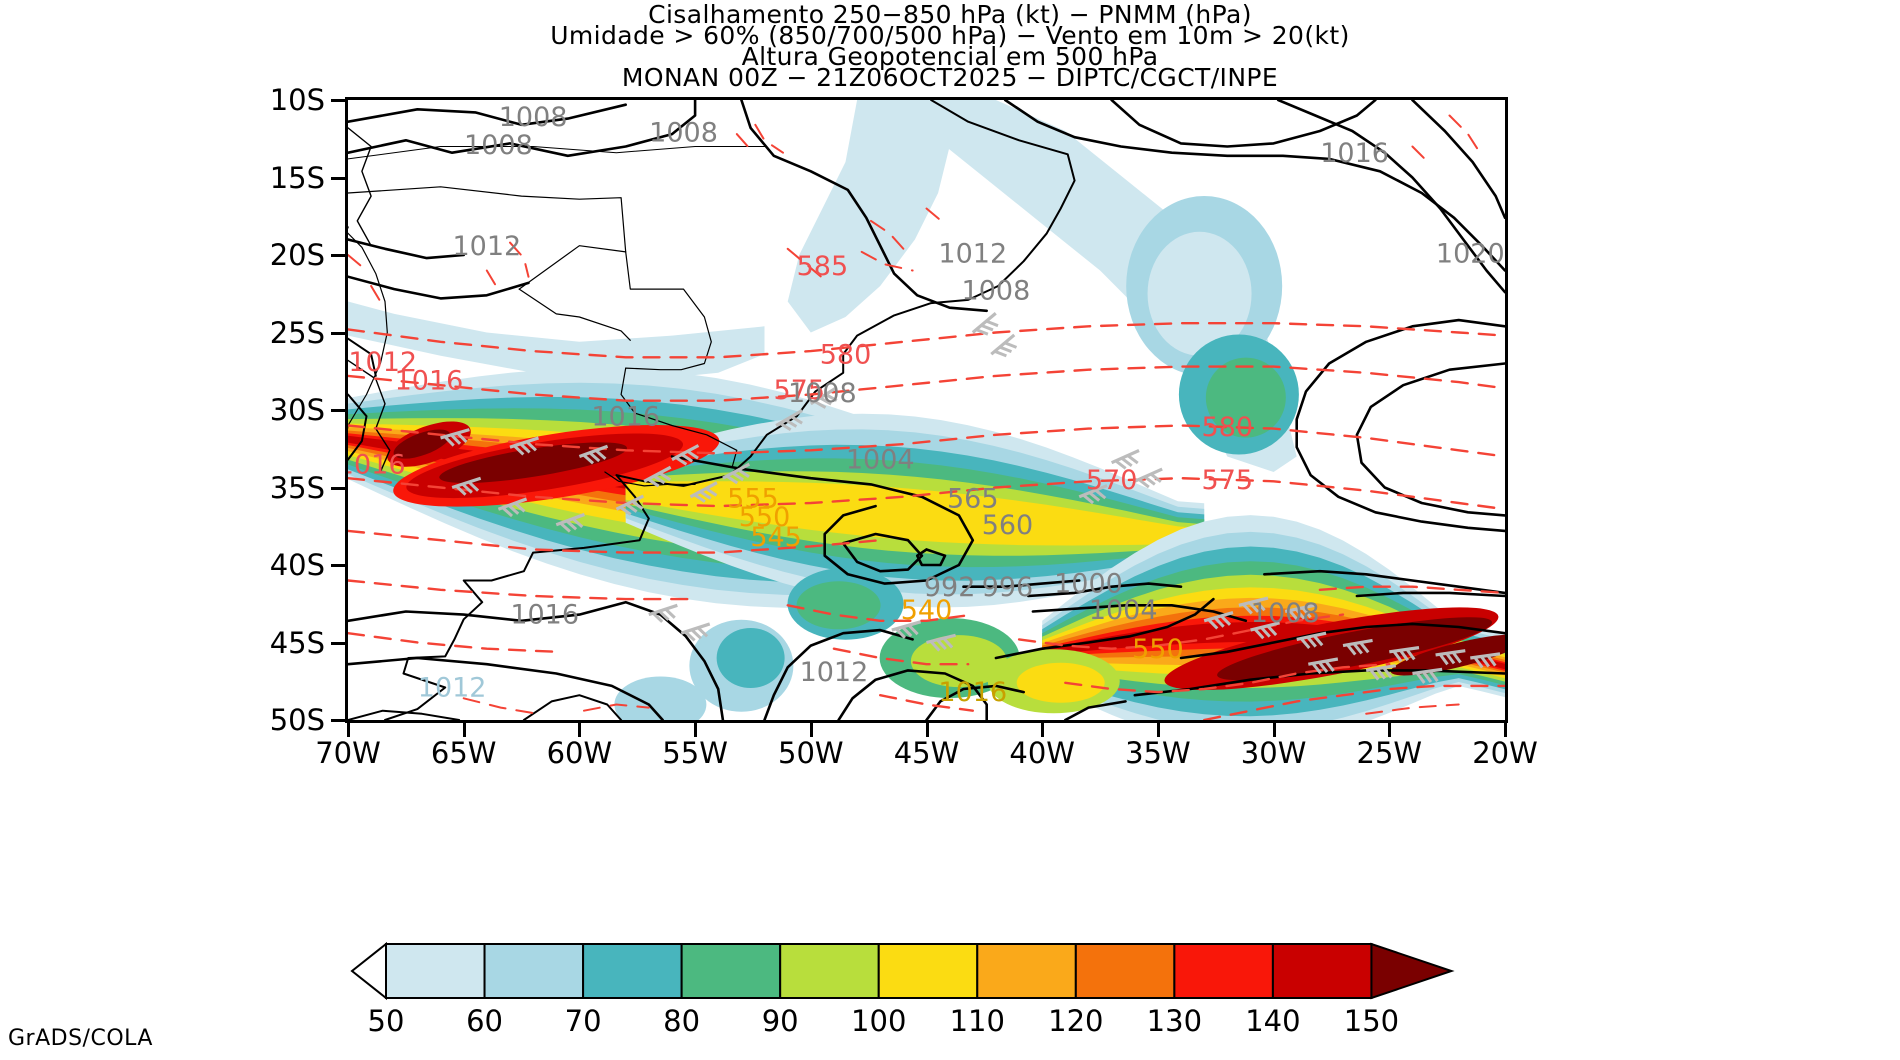 This screenshot has height=1060, width=1900. Describe the element at coordinates (386, 1021) in the screenshot. I see `colorbar-tick-label: 50` at that location.